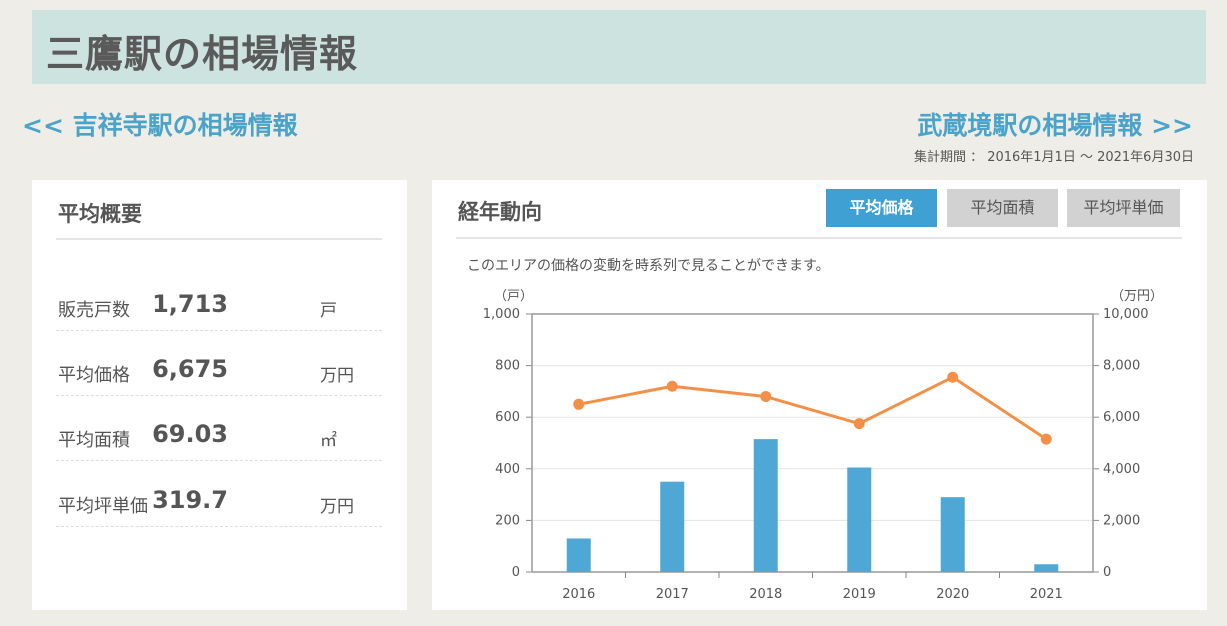 This screenshot has height=626, width=1227. I want to click on price-point-2016, so click(579, 404).